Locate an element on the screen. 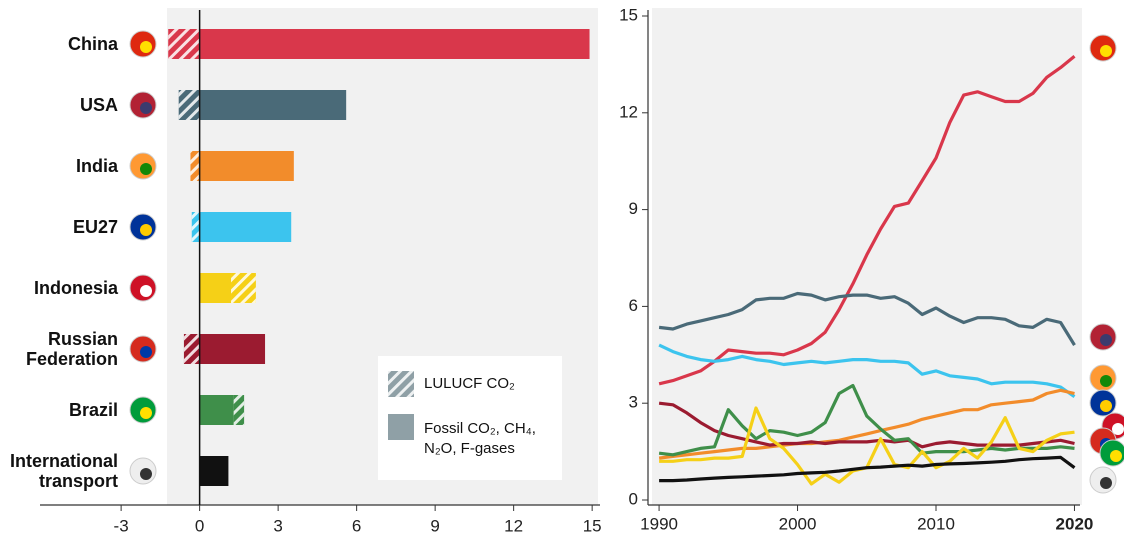 The height and width of the screenshot is (540, 1124). x-tick-label: 15 is located at coordinates (592, 525).